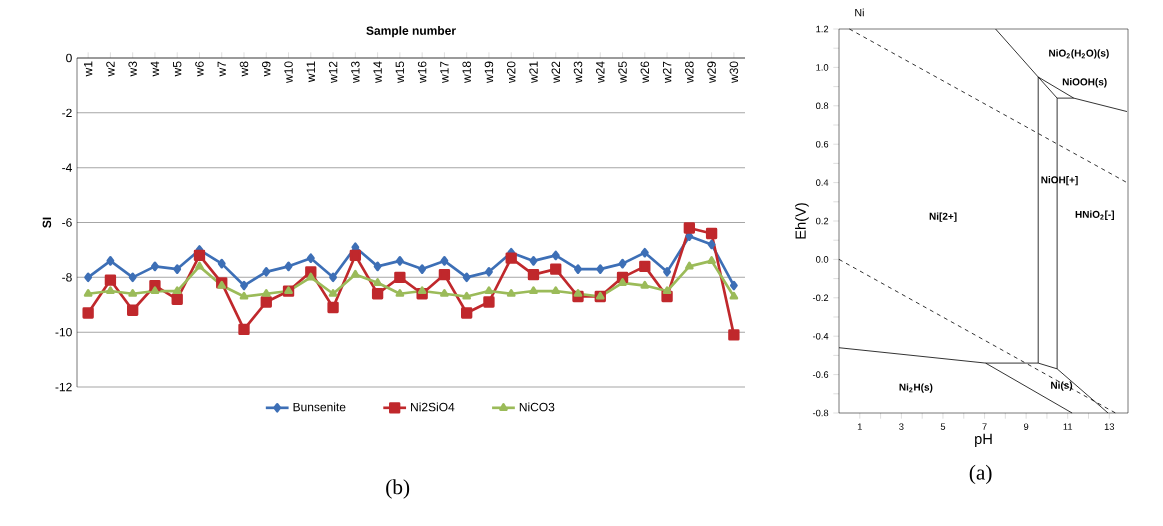 Image resolution: width=1163 pixels, height=526 pixels. I want to click on x-tick-label: w28, so click(689, 72).